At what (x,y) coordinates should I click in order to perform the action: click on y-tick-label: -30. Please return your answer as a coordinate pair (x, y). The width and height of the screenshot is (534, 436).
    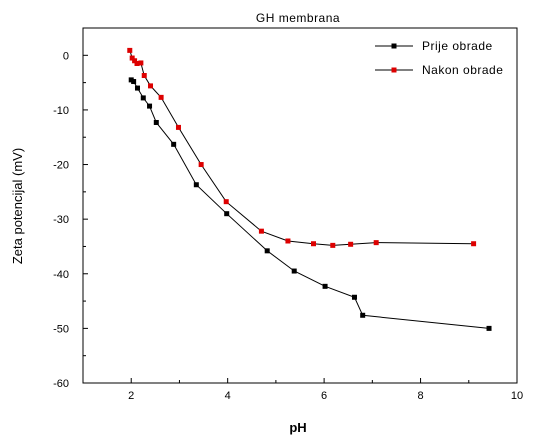
    Looking at the image, I should click on (61, 220).